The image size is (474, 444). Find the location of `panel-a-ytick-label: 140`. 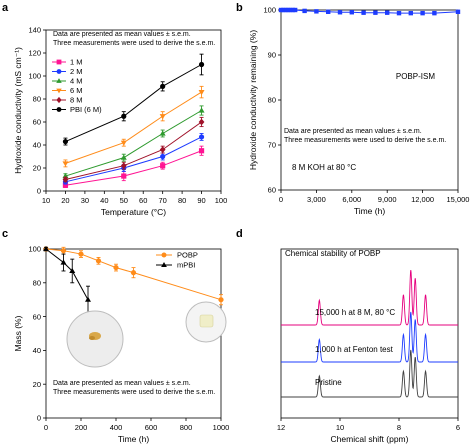

panel-a-ytick-label: 140 is located at coordinates (34, 30).